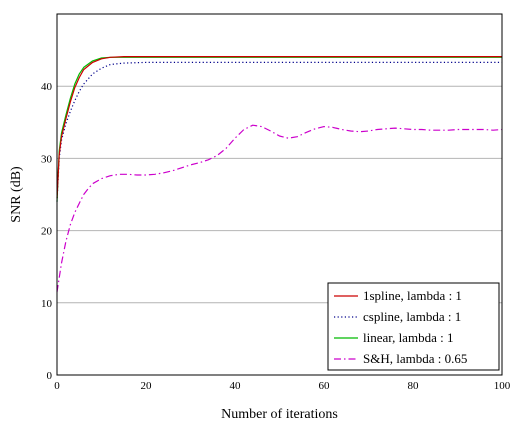 The height and width of the screenshot is (427, 519). Describe the element at coordinates (47, 232) in the screenshot. I see `y-tick-label: 20` at that location.